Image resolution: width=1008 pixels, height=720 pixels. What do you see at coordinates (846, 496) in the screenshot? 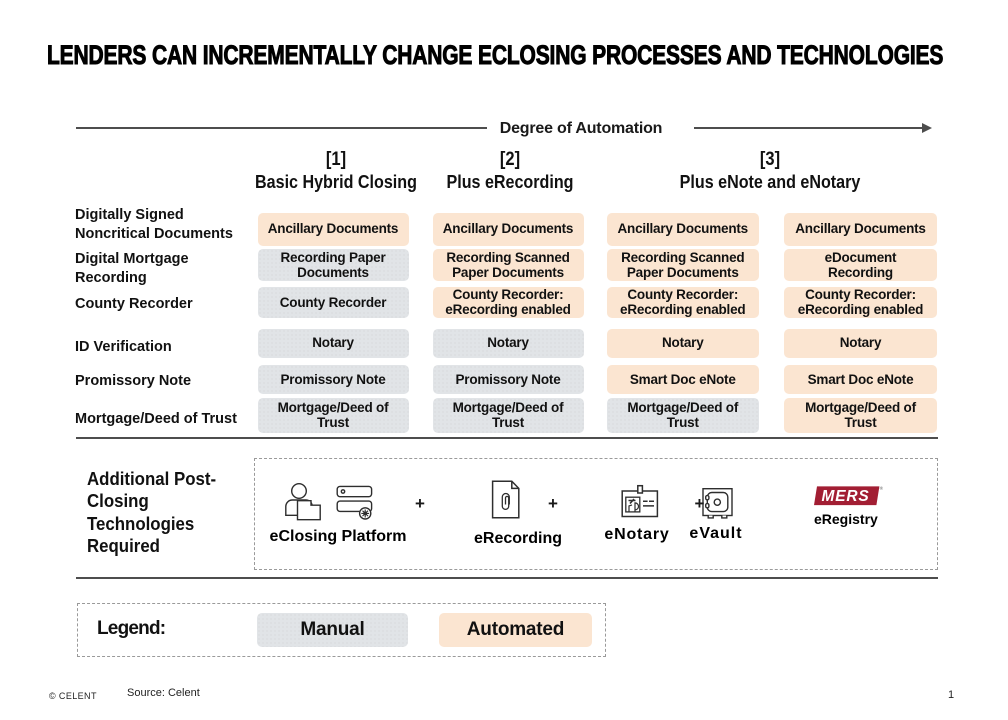
I see `svg-text: MERS` at bounding box center [846, 496].